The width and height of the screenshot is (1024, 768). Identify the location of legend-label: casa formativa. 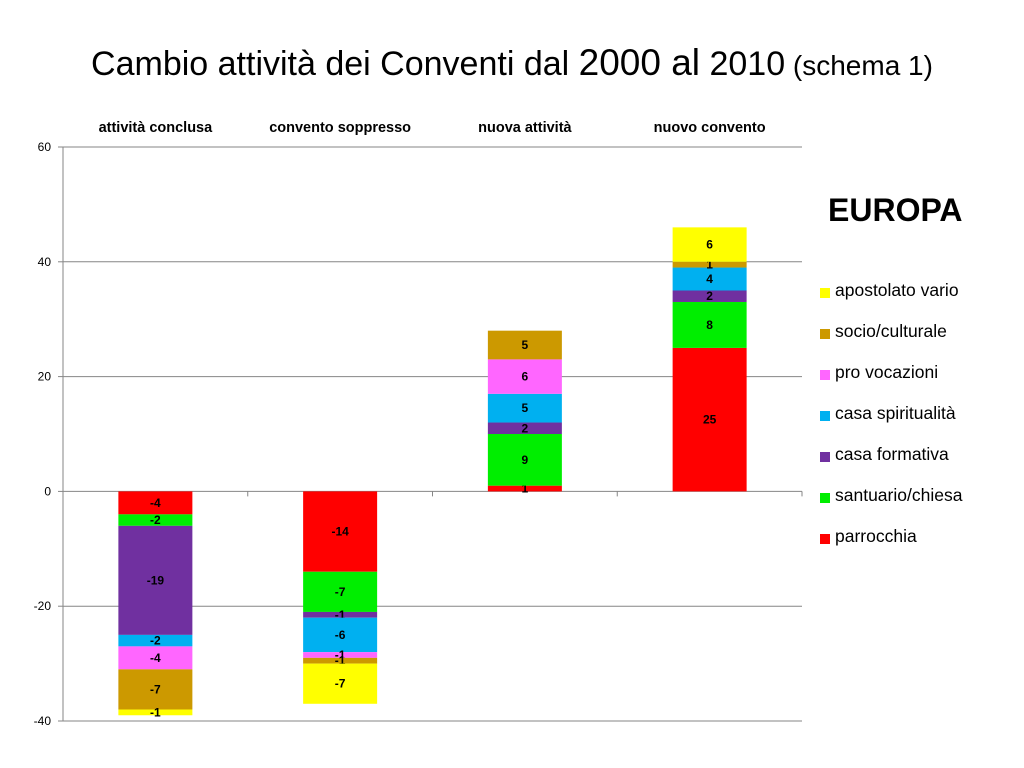
(892, 454).